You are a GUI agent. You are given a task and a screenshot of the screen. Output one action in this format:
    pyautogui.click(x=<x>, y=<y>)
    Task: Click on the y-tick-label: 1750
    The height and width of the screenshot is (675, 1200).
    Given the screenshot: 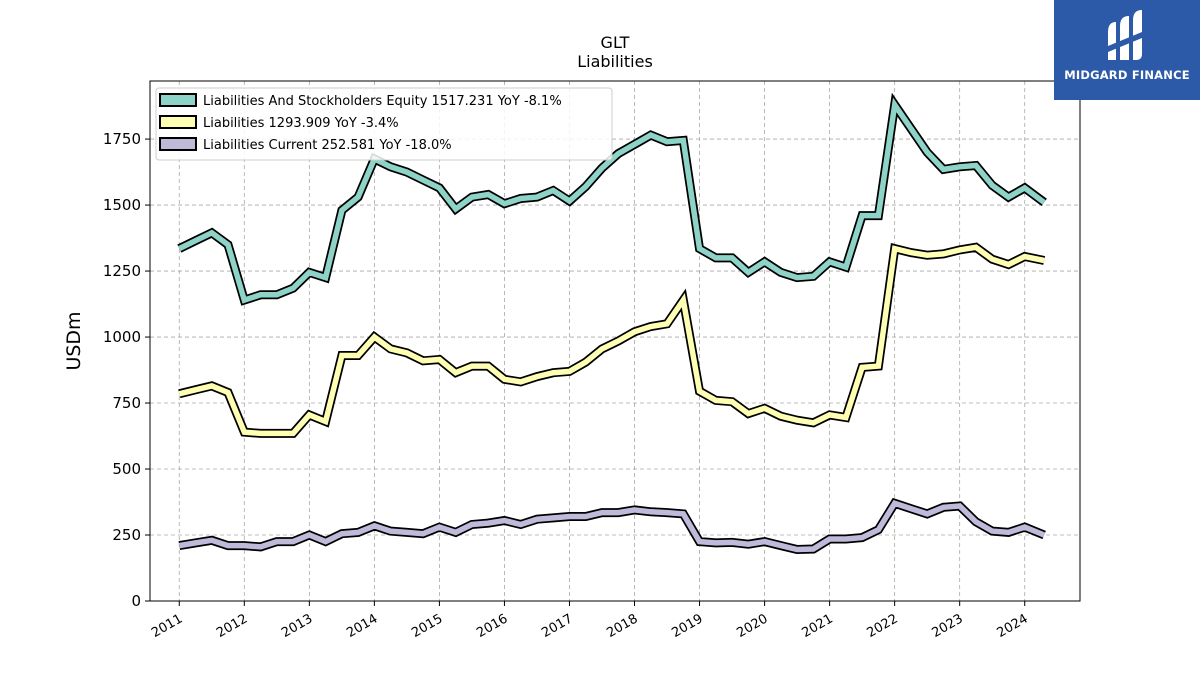 What is the action you would take?
    pyautogui.click(x=122, y=139)
    